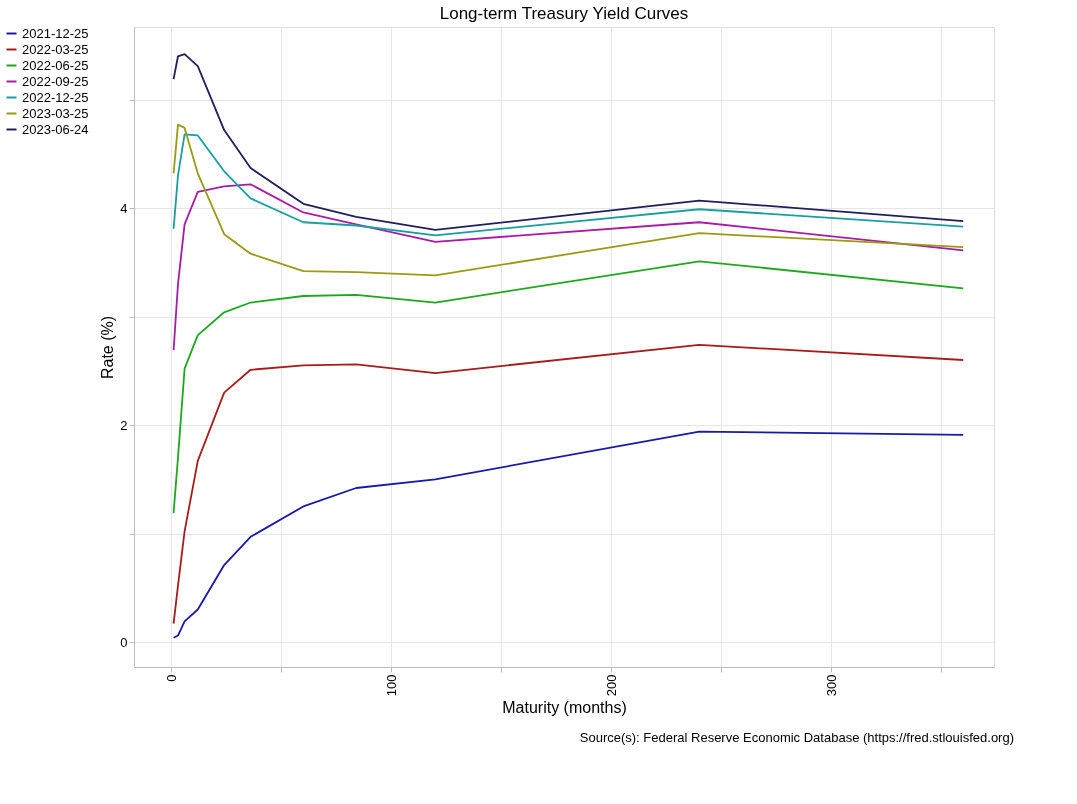 The width and height of the screenshot is (1077, 804). What do you see at coordinates (108, 347) in the screenshot?
I see `y-axis-title: Rate (%)` at bounding box center [108, 347].